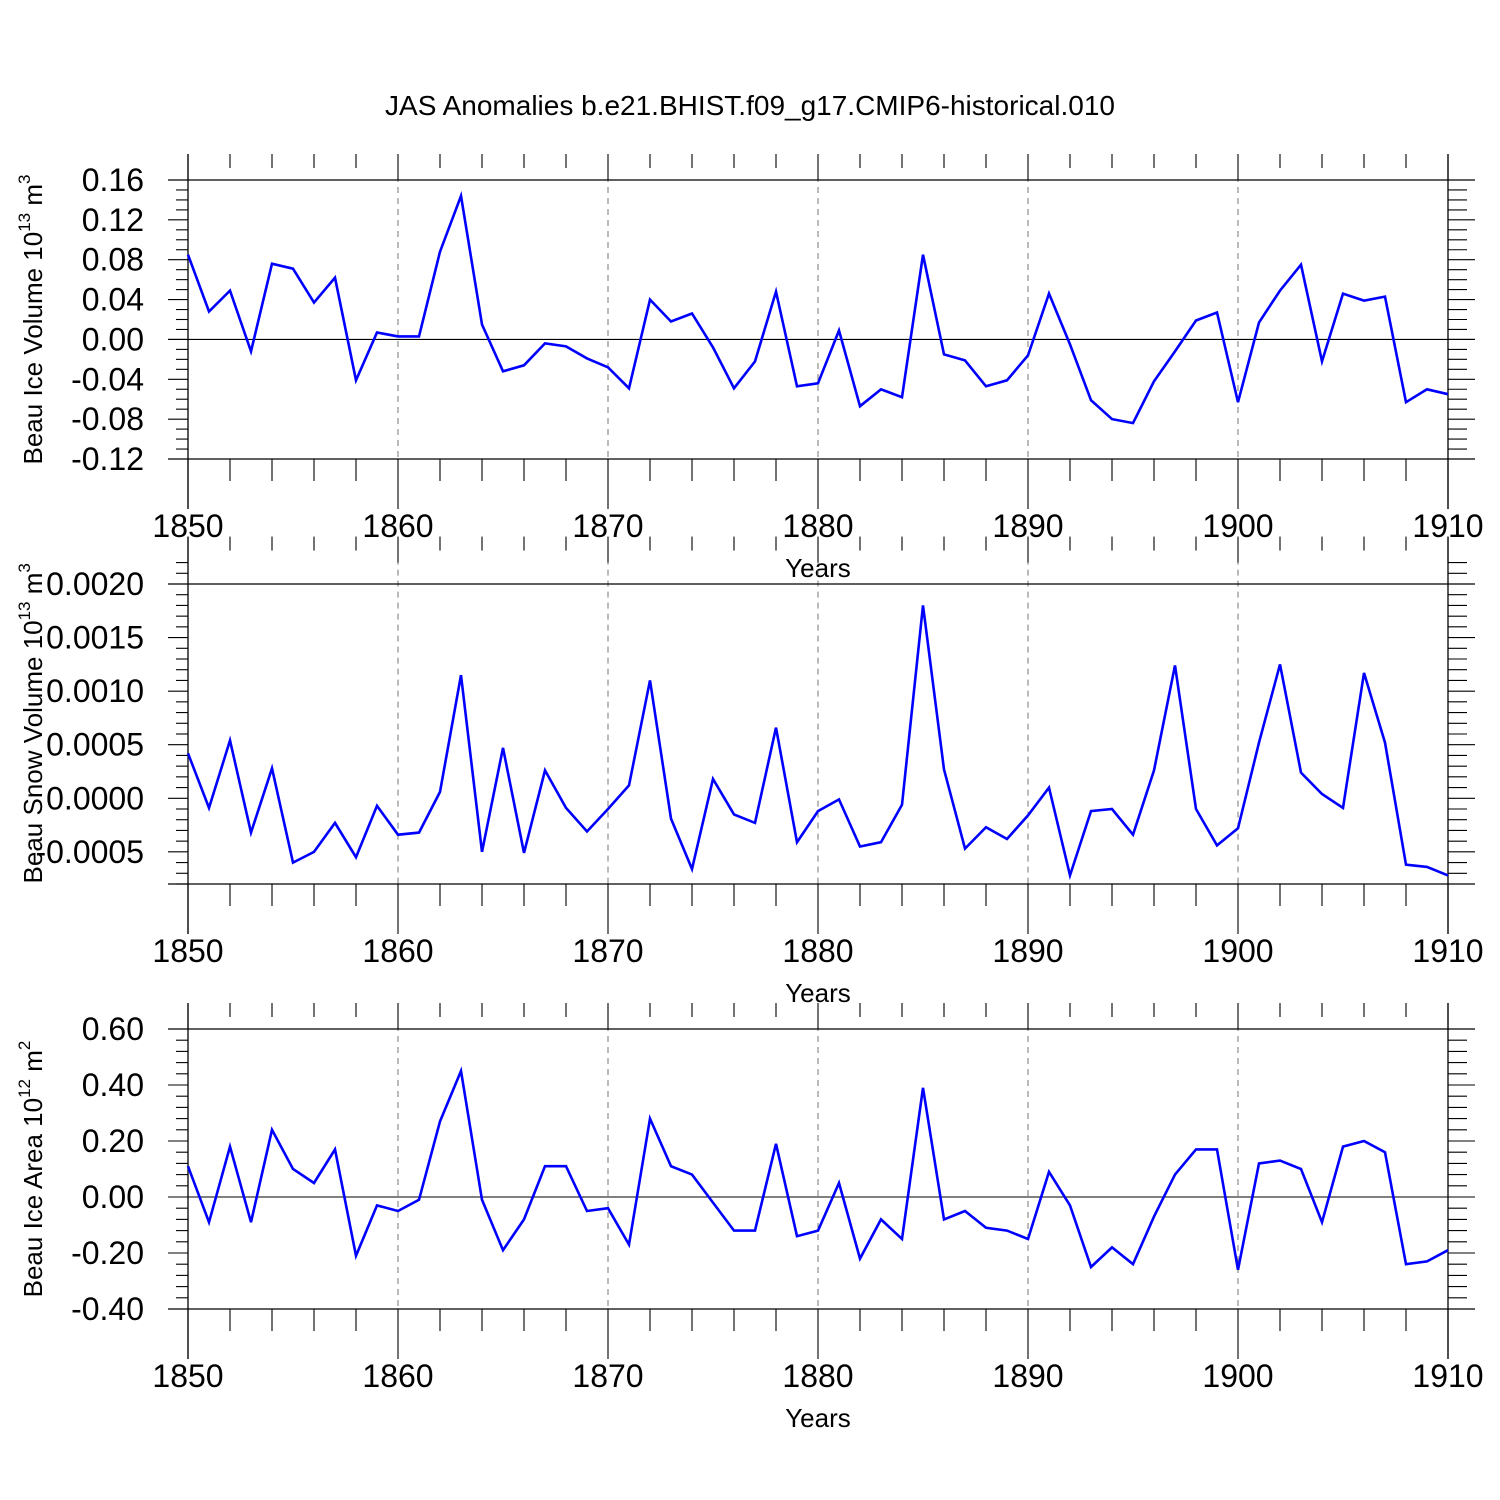  I want to click on y-tick-label: -0.40, so click(107, 1309).